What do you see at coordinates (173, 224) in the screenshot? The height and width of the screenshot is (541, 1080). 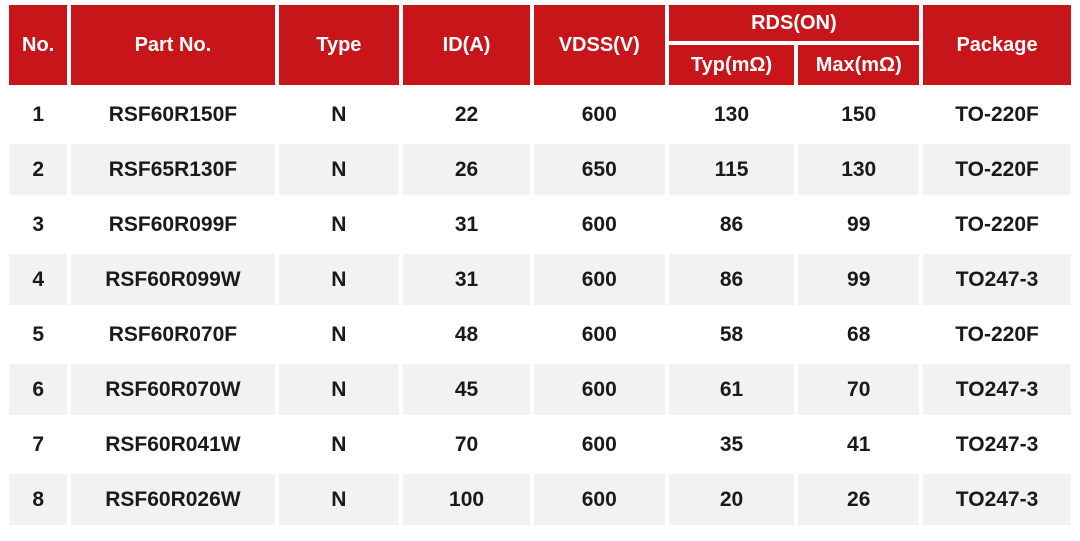 I see `cell-part-no: RSF60R099F` at bounding box center [173, 224].